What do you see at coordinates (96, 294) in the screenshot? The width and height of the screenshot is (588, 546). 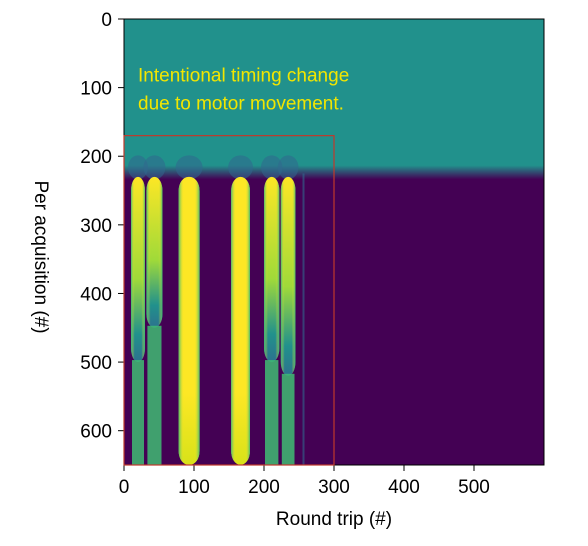 I see `y-tick-label: 400` at bounding box center [96, 294].